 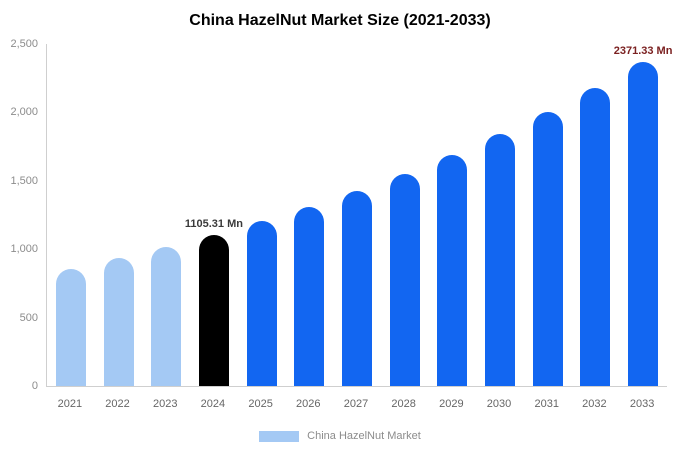 What do you see at coordinates (165, 404) in the screenshot?
I see `x-tick-2023: 2023` at bounding box center [165, 404].